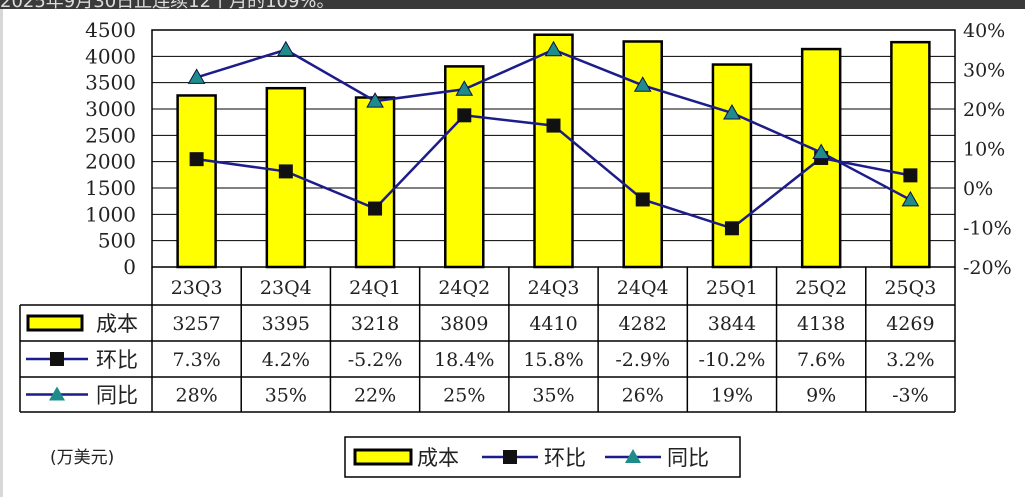 This screenshot has height=497, width=1025. What do you see at coordinates (554, 288) in the screenshot?
I see `x-category-label: 24Q3` at bounding box center [554, 288].